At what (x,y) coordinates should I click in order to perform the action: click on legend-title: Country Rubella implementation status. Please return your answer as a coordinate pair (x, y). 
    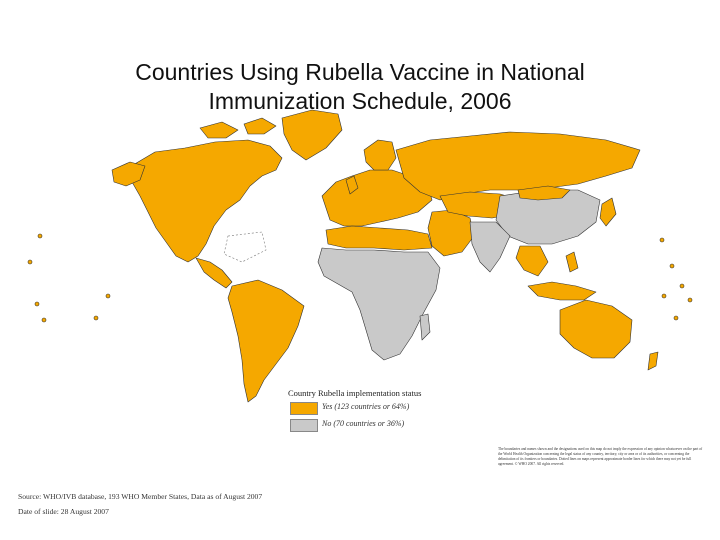
    Looking at the image, I should click on (355, 393).